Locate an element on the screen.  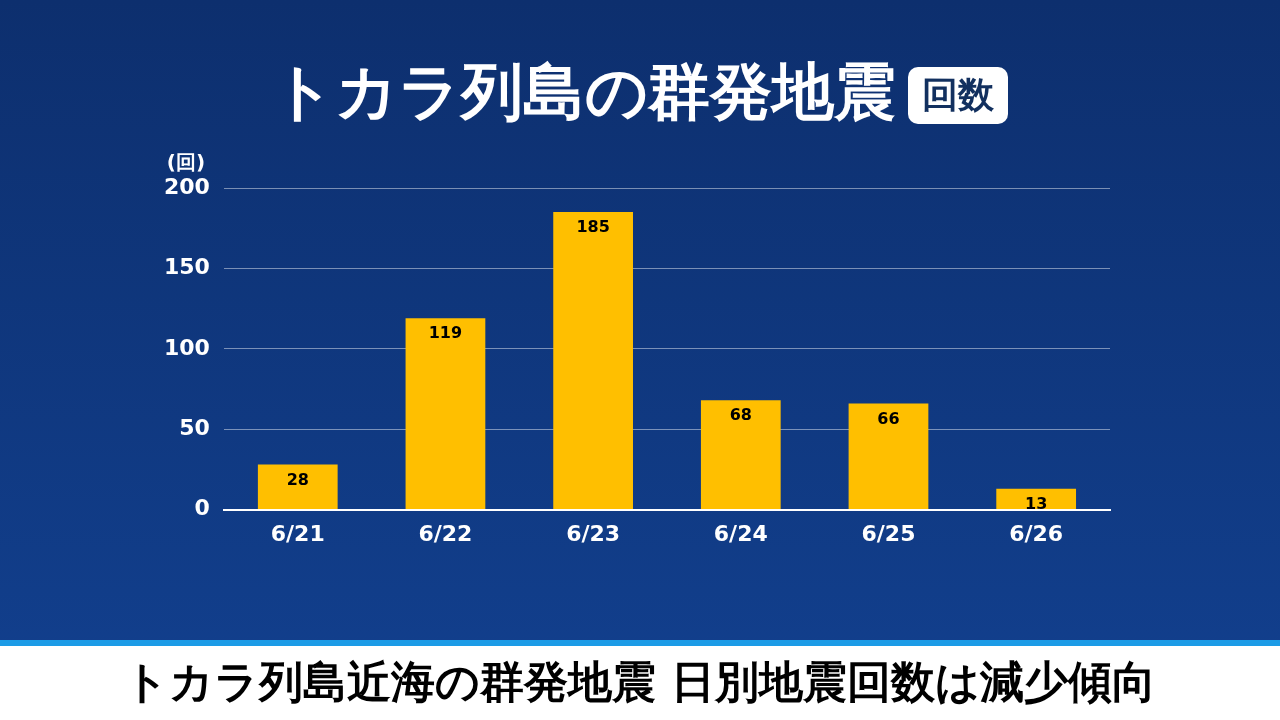
x-tick-label: 6/23 is located at coordinates (593, 533).